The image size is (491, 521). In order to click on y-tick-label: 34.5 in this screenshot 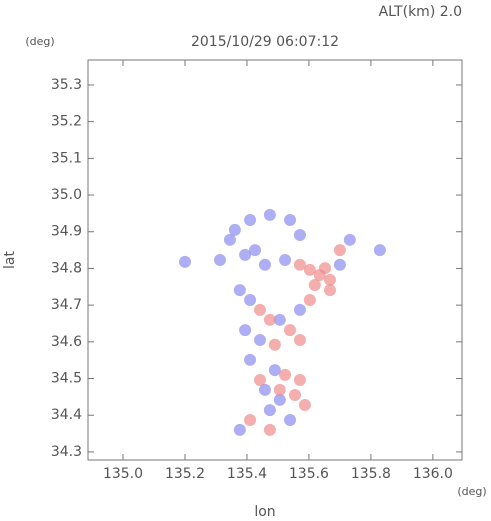, I will do `click(66, 379)`.